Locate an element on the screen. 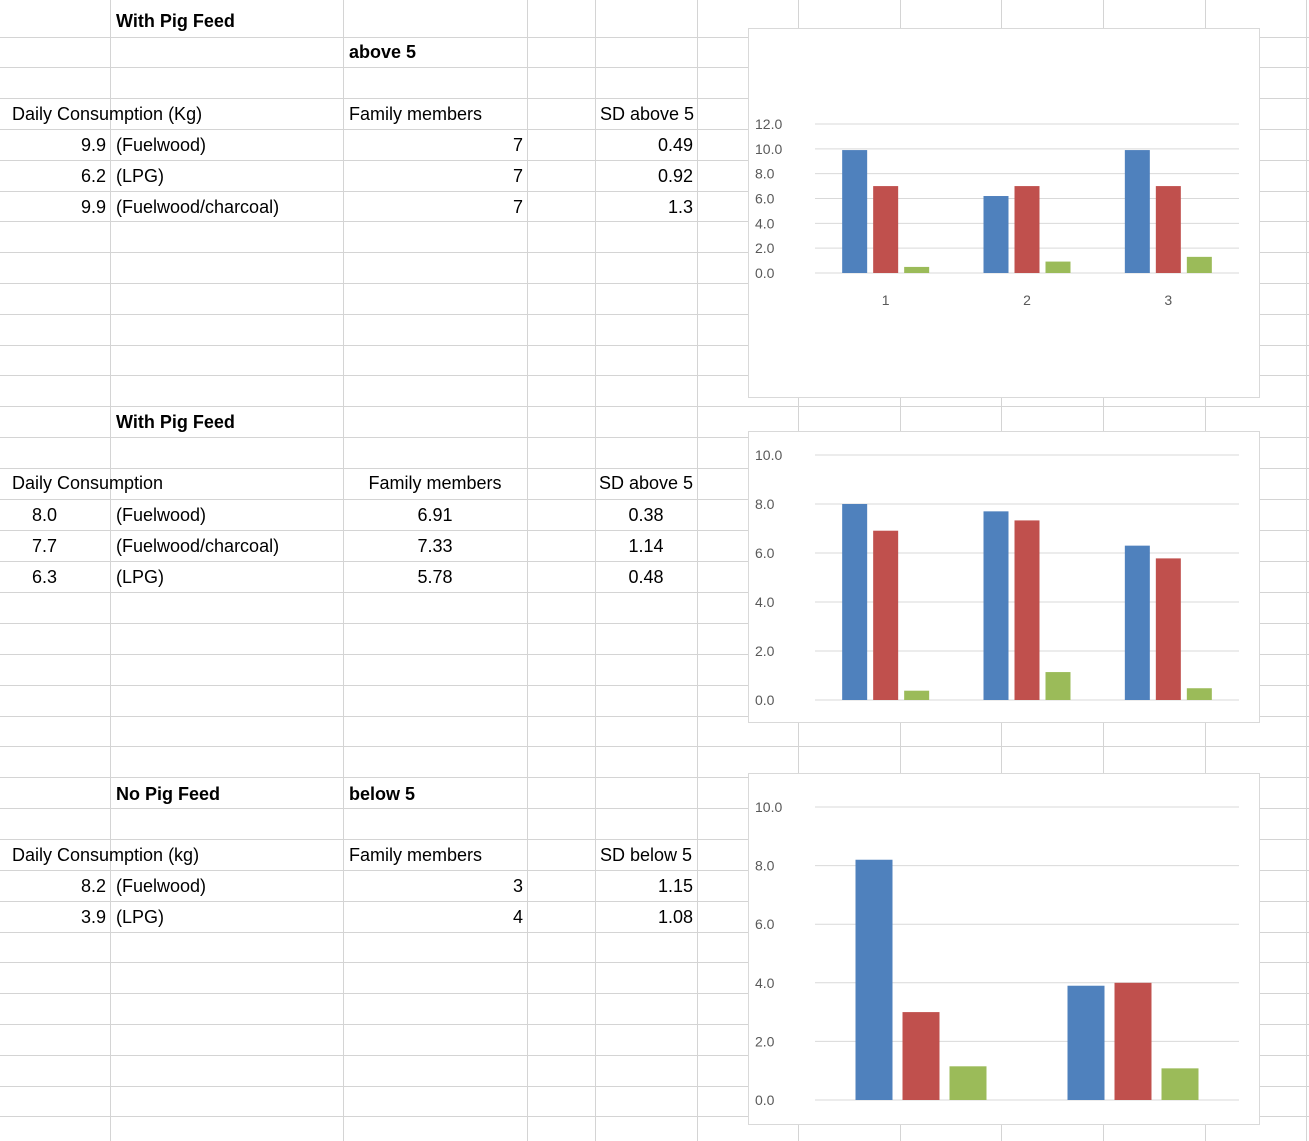 The image size is (1309, 1141). chart-section2-svg: 0.0 2.0 4.0 6.0 8.0 10.0 is located at coordinates (997, 577).